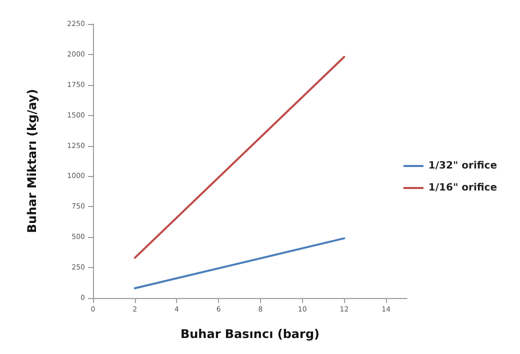 Image resolution: width=520 pixels, height=354 pixels. Describe the element at coordinates (250, 334) in the screenshot. I see `x-axis-title: Buhar Basıncı (barg)` at that location.